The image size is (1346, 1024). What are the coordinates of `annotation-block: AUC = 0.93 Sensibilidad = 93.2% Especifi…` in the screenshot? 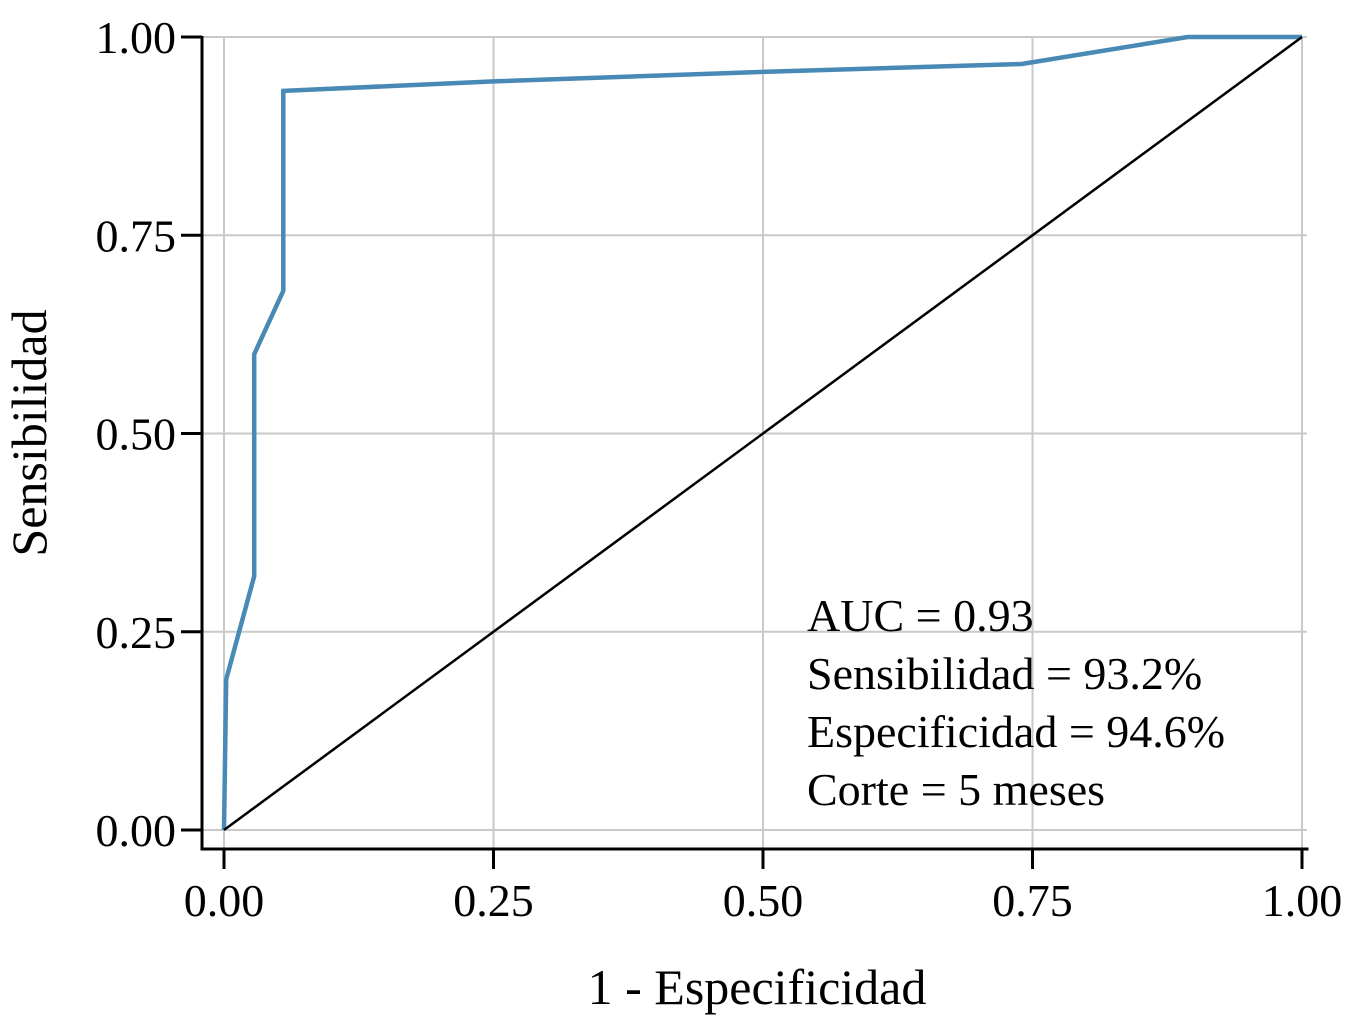 It's located at (1016, 702).